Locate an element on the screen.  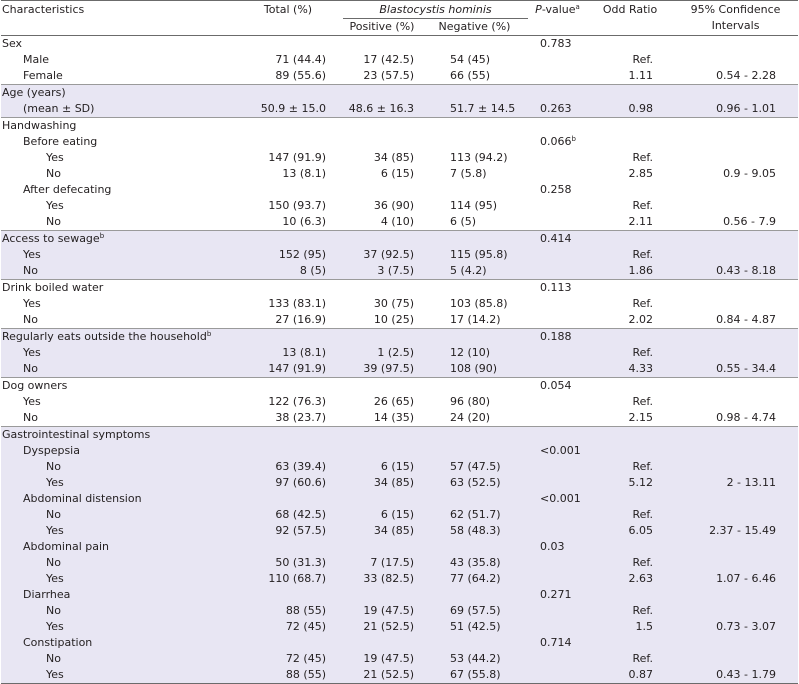
cell-p-value-text: 0.414 is located at coordinates (556, 238).